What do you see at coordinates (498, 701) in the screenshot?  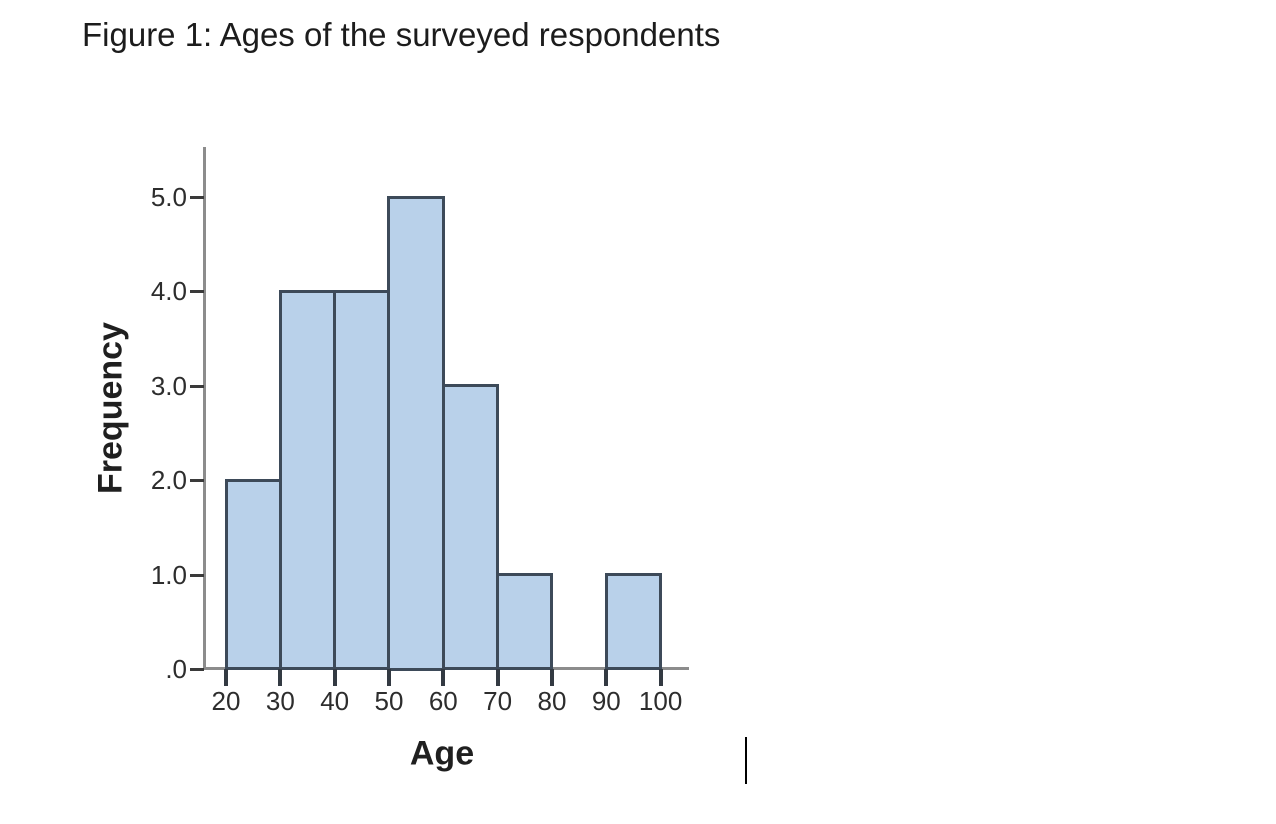 I see `x-tick-label: 70` at bounding box center [498, 701].